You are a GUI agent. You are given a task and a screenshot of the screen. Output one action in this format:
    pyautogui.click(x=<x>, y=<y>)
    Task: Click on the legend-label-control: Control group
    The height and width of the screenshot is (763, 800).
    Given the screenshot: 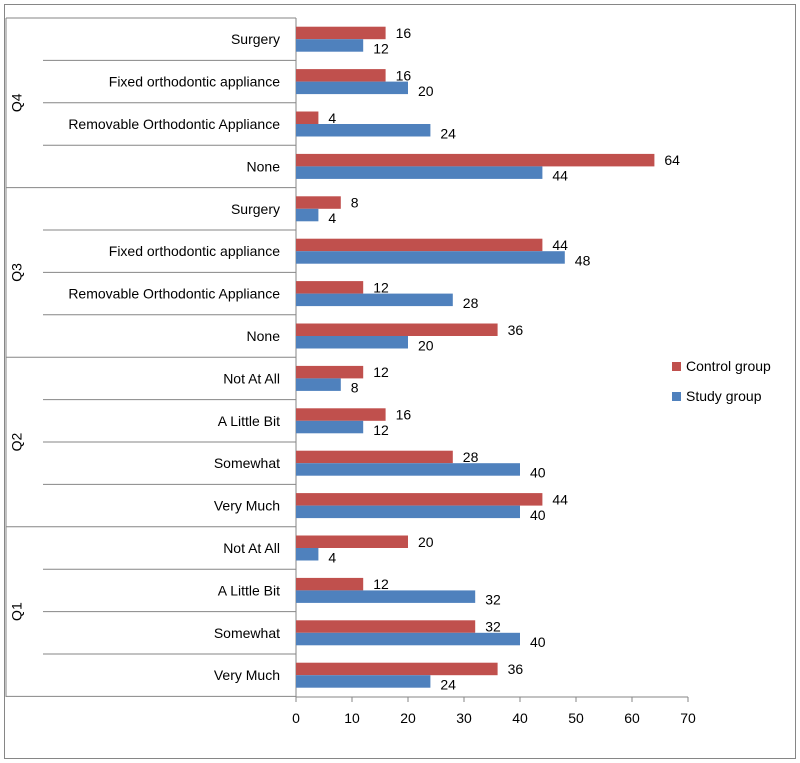 What is the action you would take?
    pyautogui.click(x=728, y=366)
    